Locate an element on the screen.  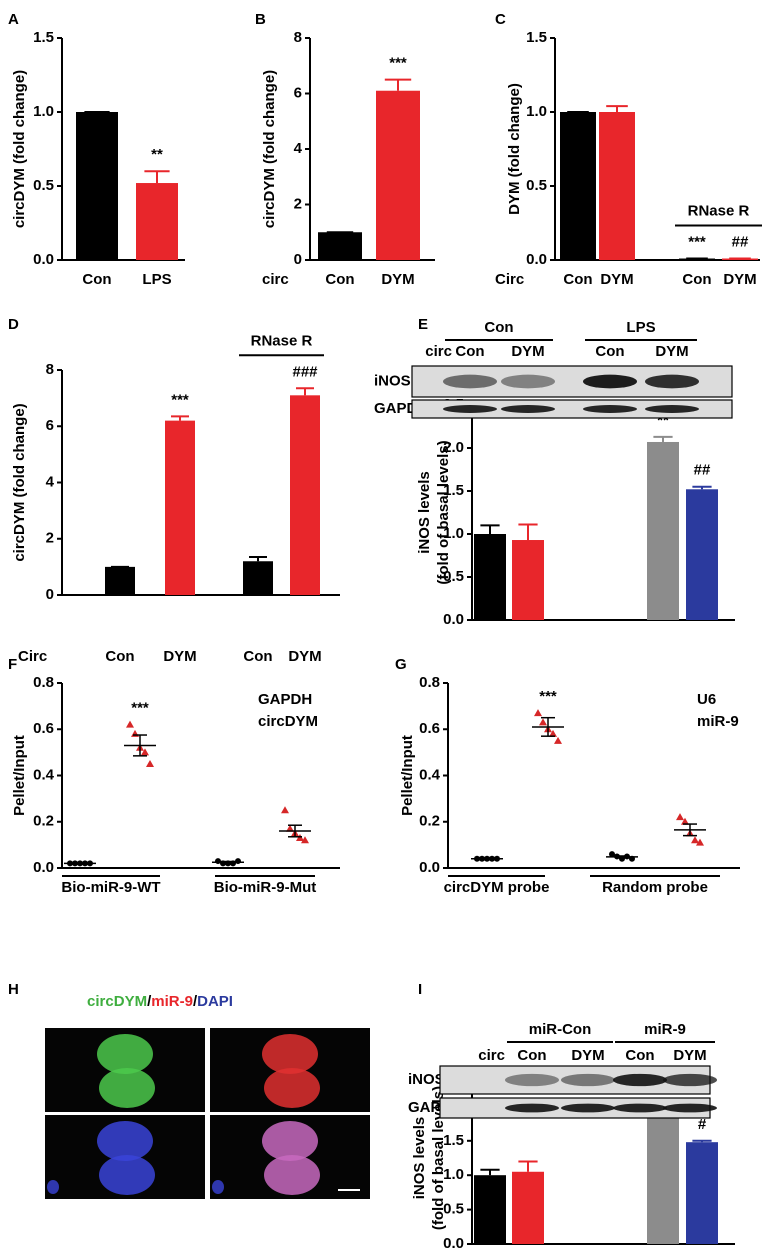
significance: # is located at coordinates (702, 1124).